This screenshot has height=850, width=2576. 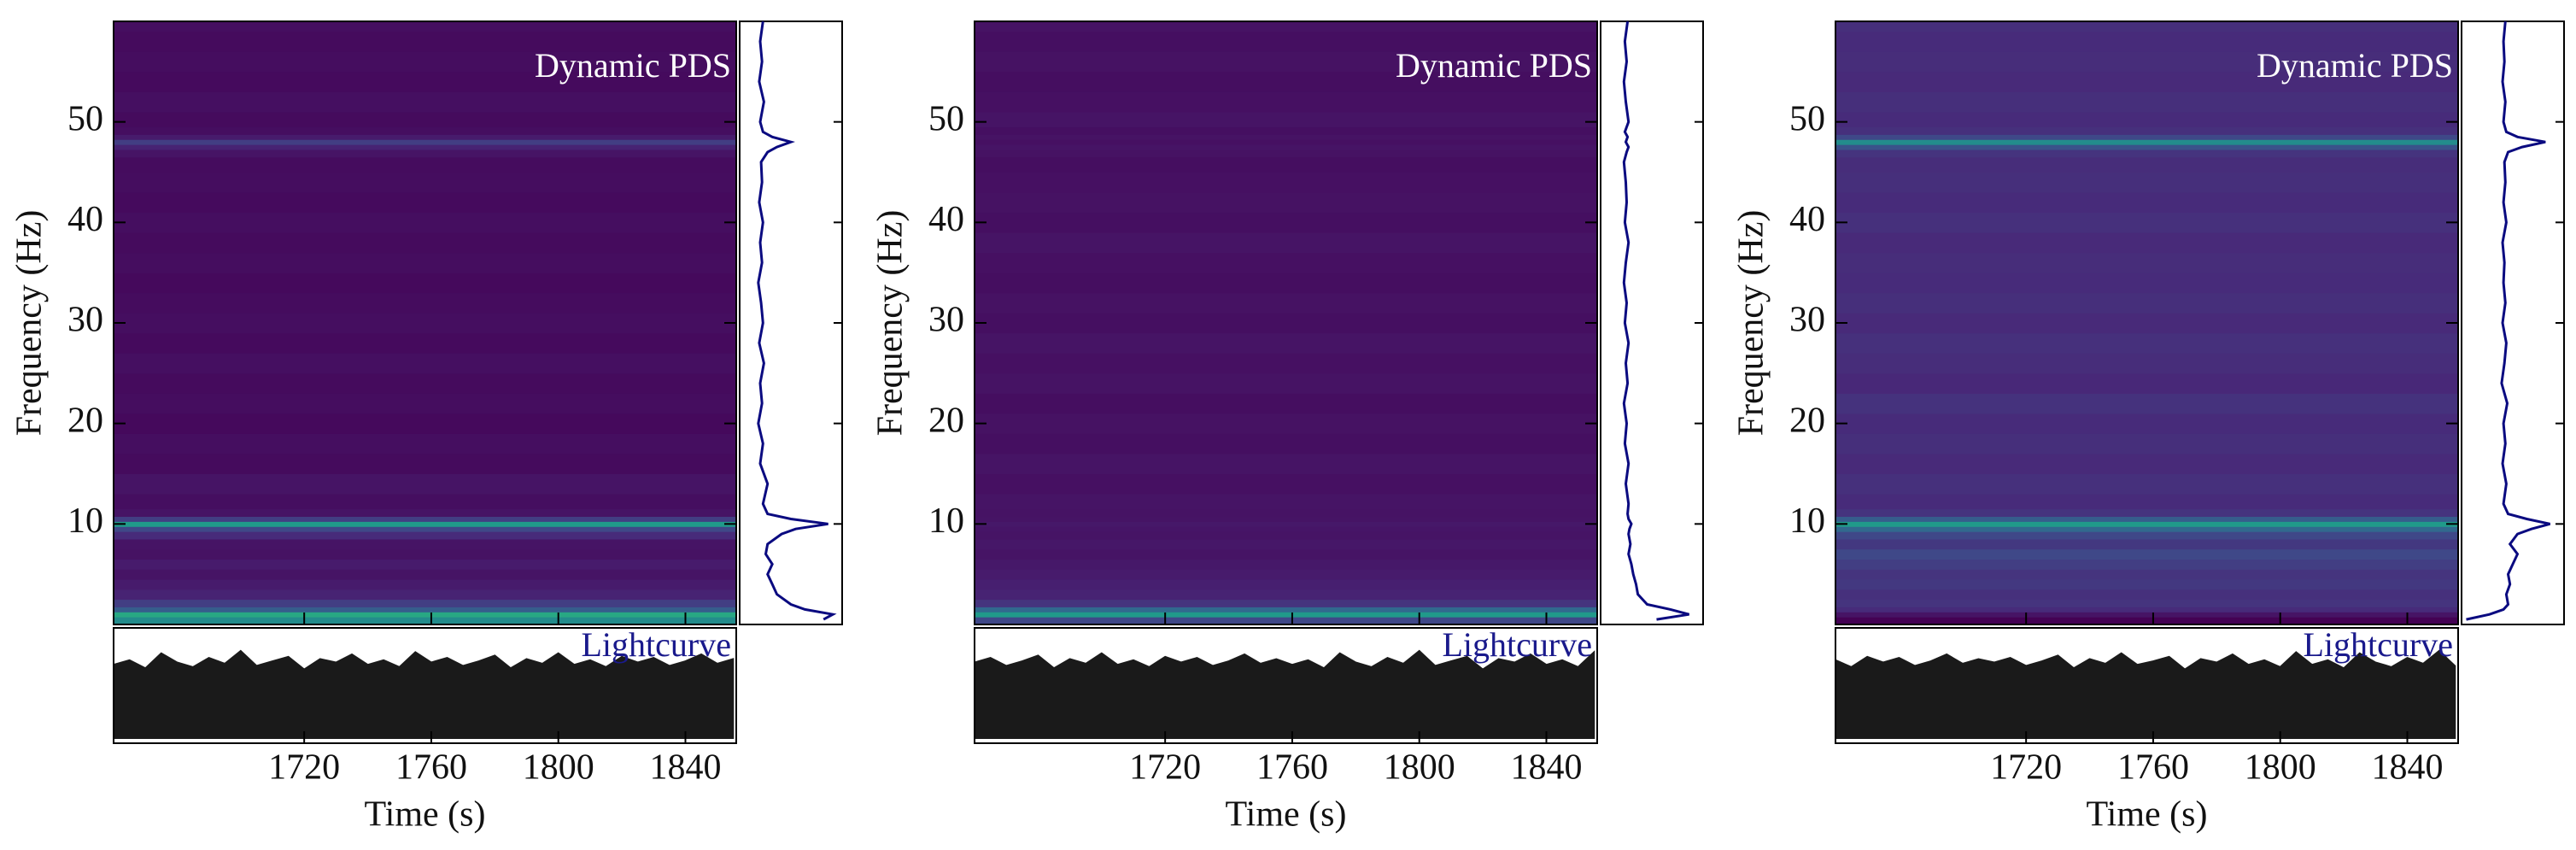 I want to click on y-tick-label: 10, so click(x=85, y=521).